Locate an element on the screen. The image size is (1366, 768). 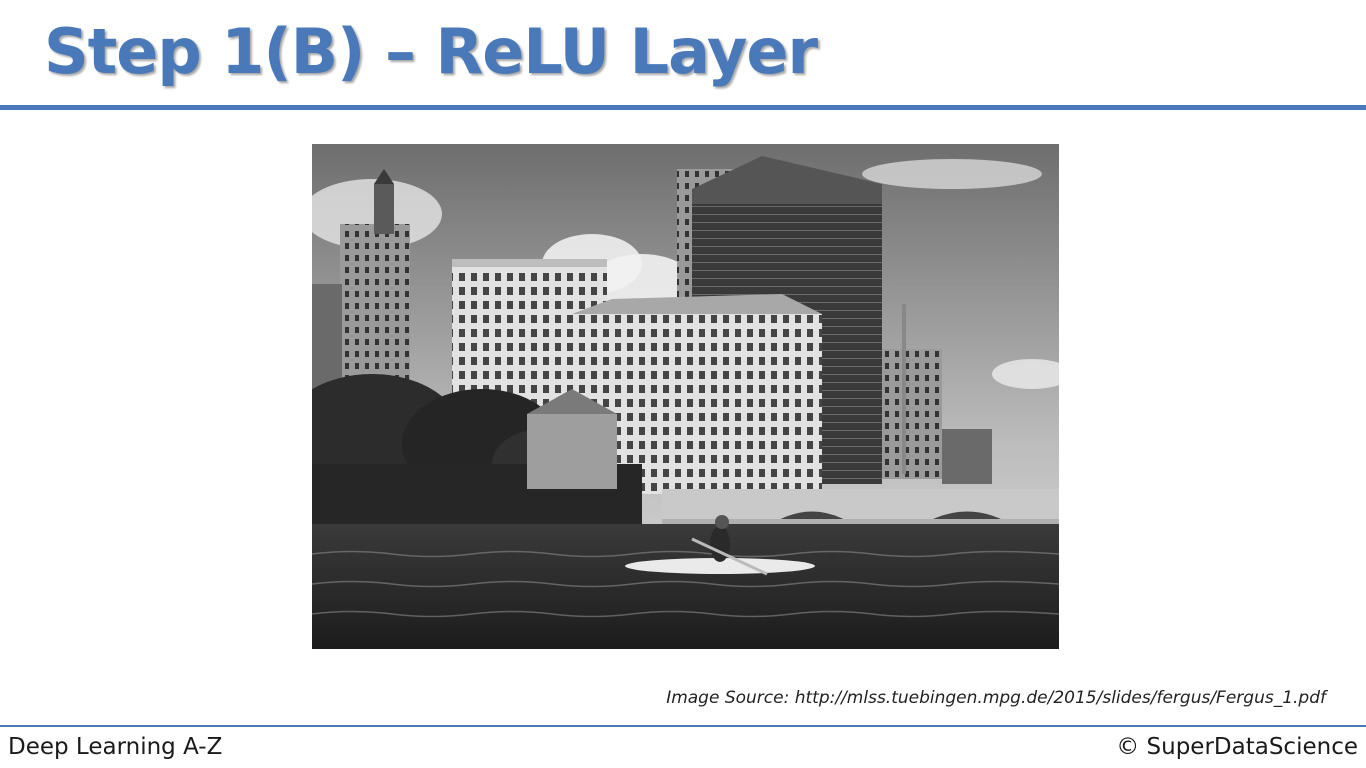
copyright-notice: © SuperDataScience is located at coordinates (1237, 747).